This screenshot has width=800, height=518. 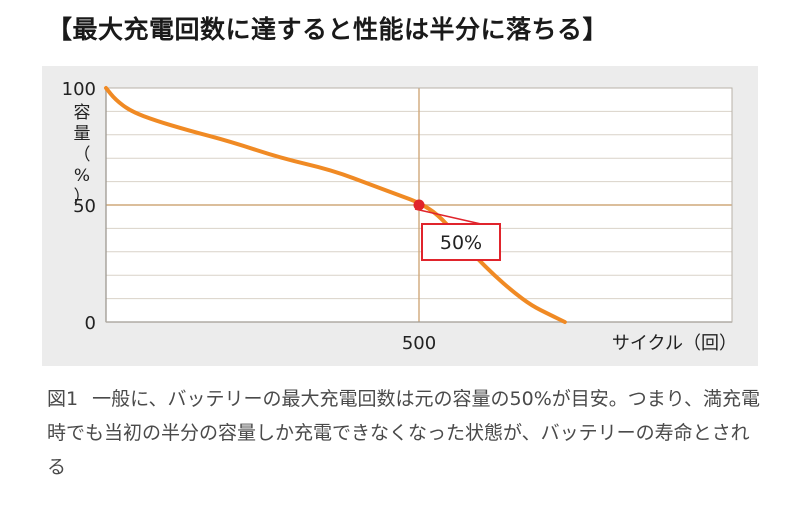 I want to click on annotation-point, so click(x=419, y=205).